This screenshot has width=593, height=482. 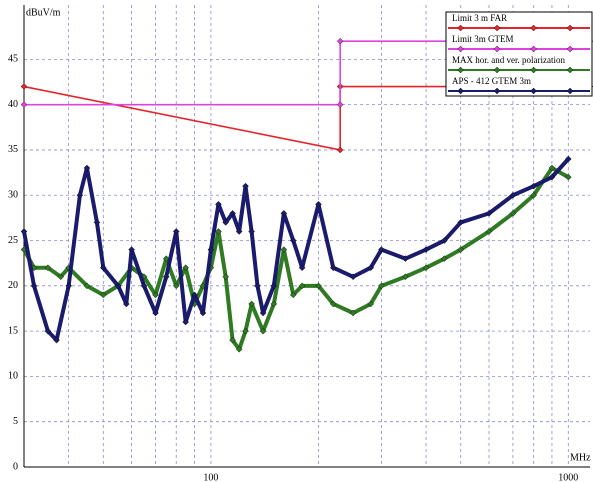 I want to click on y-tick-label: 40, so click(x=13, y=104).